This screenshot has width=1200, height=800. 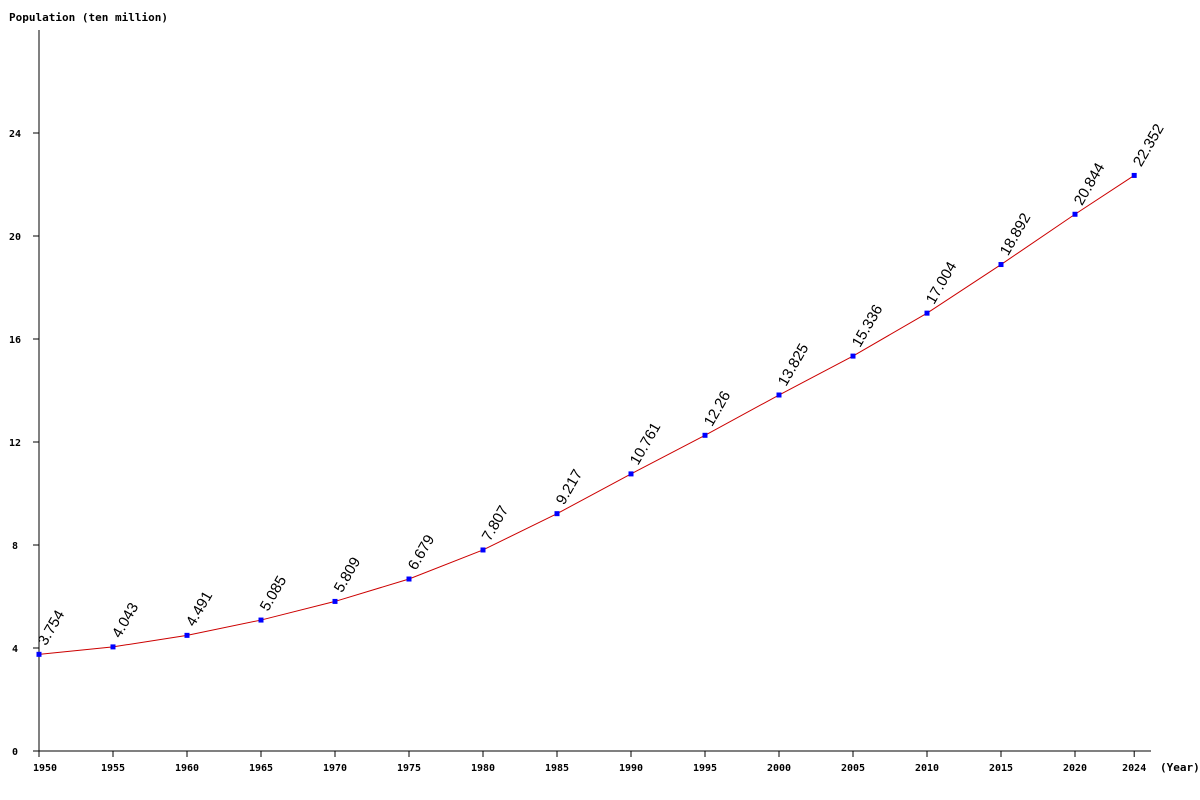 I want to click on data-label: 5.085, so click(x=273, y=593).